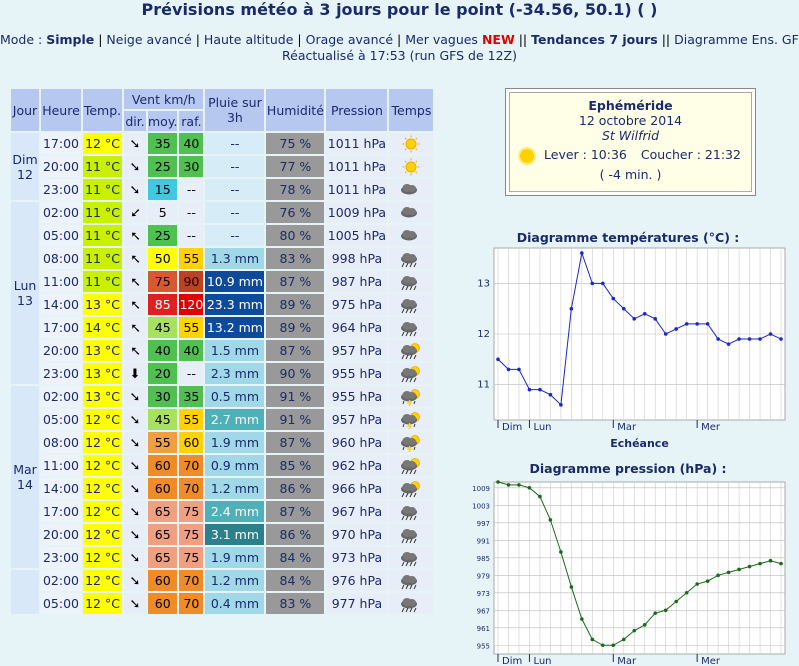 The height and width of the screenshot is (666, 799). Describe the element at coordinates (357, 373) in the screenshot. I see `pressure-cell: 955 hPa` at that location.